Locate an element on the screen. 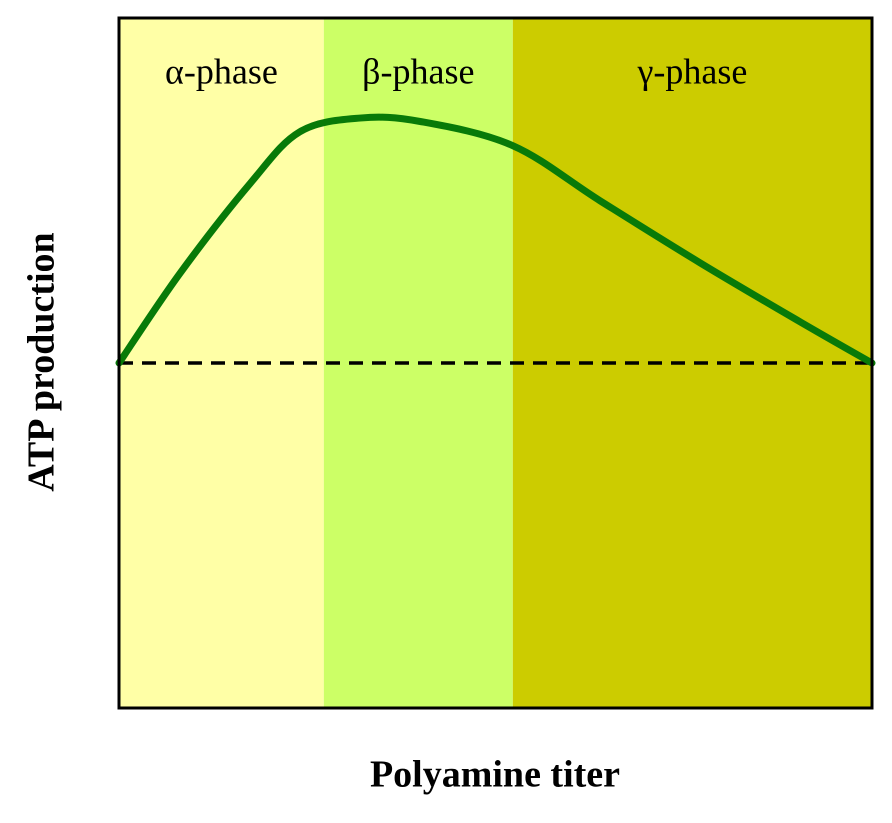  phase-label: β-phase is located at coordinates (418, 71).